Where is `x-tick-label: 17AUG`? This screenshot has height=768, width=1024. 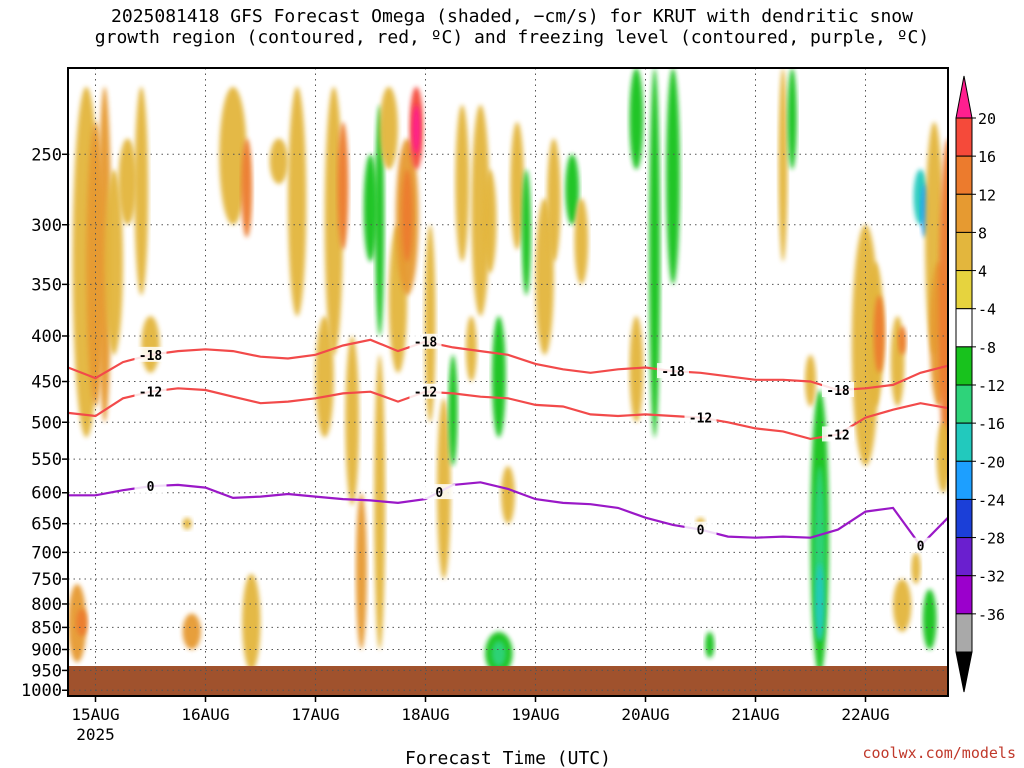 x-tick-label: 17AUG is located at coordinates (315, 714).